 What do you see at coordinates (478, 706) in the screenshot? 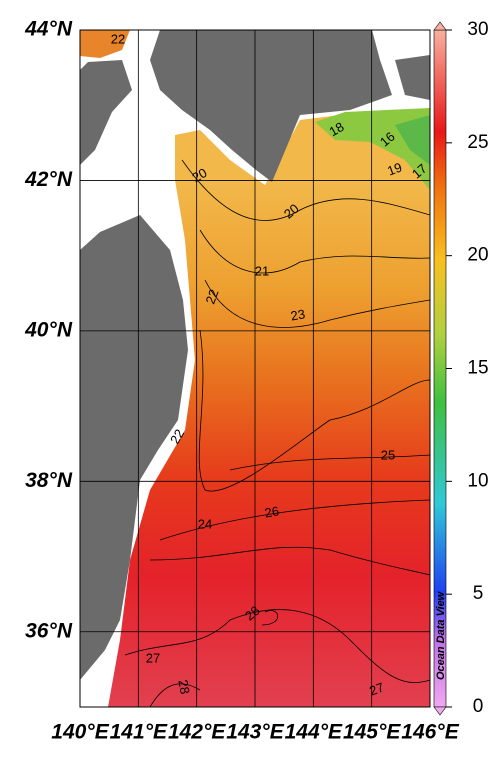
I see `colorbar-tick-label: 0` at bounding box center [478, 706].